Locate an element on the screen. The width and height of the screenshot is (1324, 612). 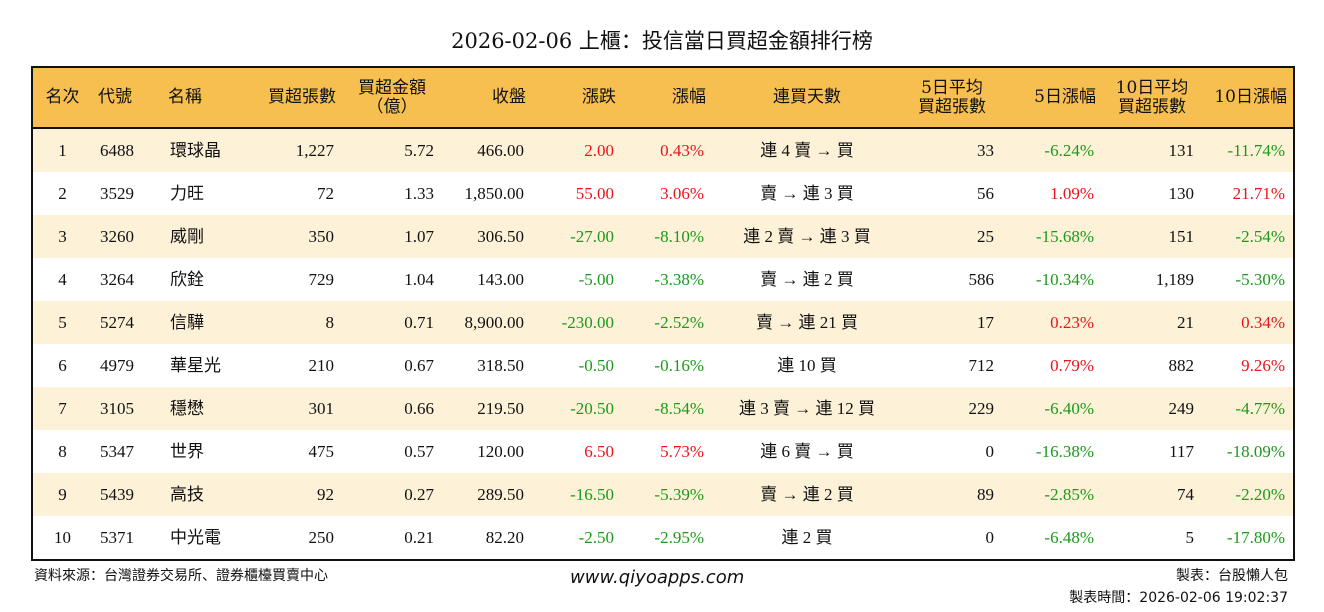
table-cell: -27.00 is located at coordinates (592, 236).